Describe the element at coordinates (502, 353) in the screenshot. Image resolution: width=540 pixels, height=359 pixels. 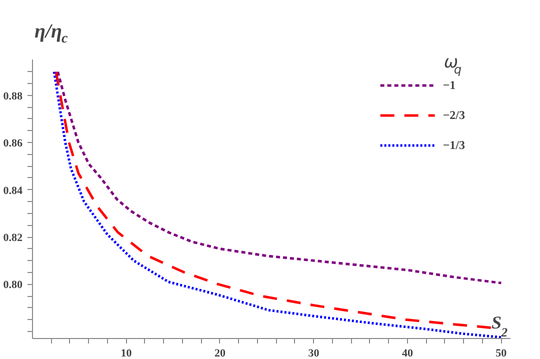
I see `x-tick-label: 50` at that location.